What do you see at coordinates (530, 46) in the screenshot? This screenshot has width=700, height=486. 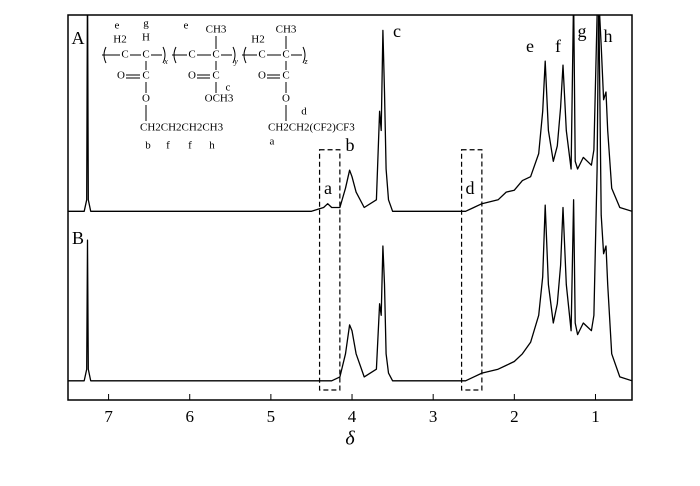 I see `peak-label: e` at bounding box center [530, 46].